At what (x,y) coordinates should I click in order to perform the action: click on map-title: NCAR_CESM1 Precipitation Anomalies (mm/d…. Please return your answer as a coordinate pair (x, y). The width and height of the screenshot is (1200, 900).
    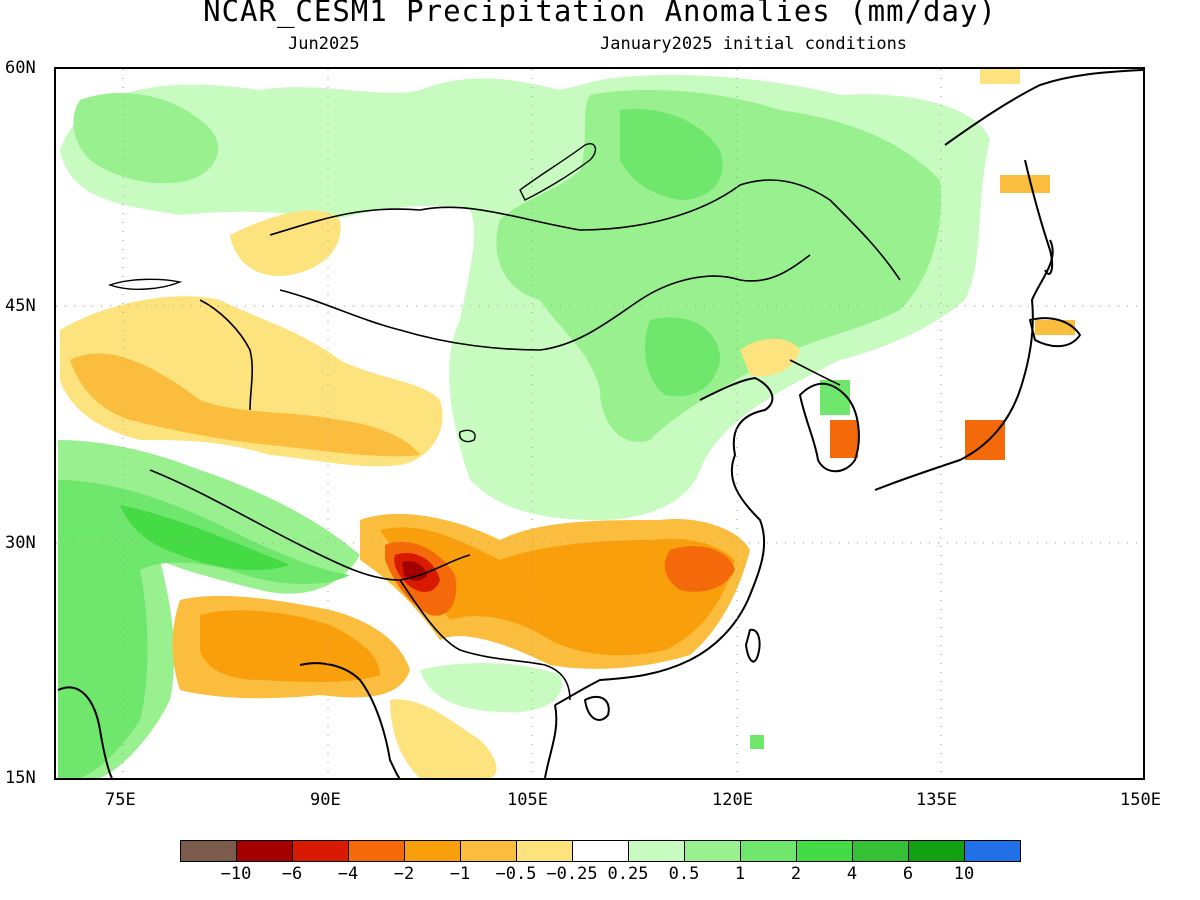
    Looking at the image, I should click on (600, 14).